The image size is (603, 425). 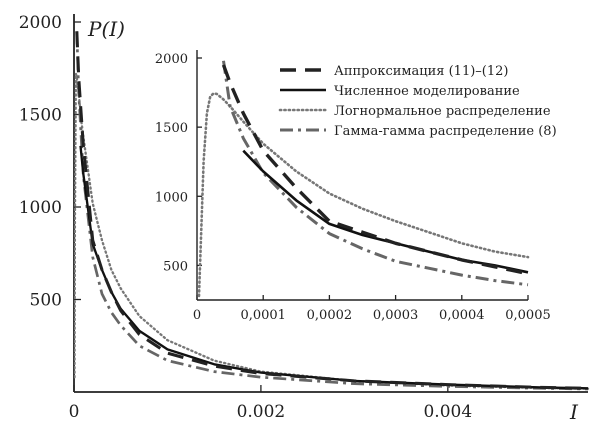 What do you see at coordinates (263, 315) in the screenshot?
I see `inset-x-tick-label: 0,0001` at bounding box center [263, 315].